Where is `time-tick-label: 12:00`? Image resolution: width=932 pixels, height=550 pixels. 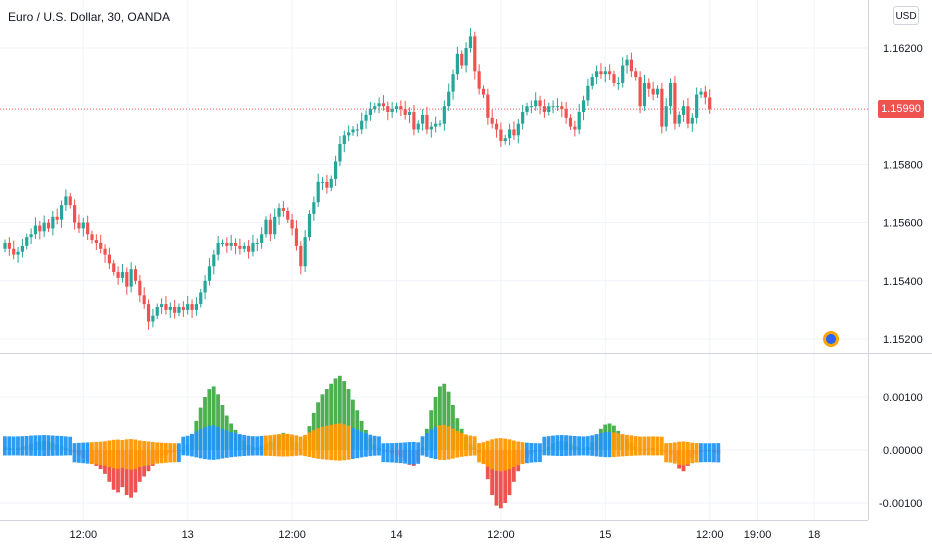 time-tick-label: 12:00 is located at coordinates (84, 535).